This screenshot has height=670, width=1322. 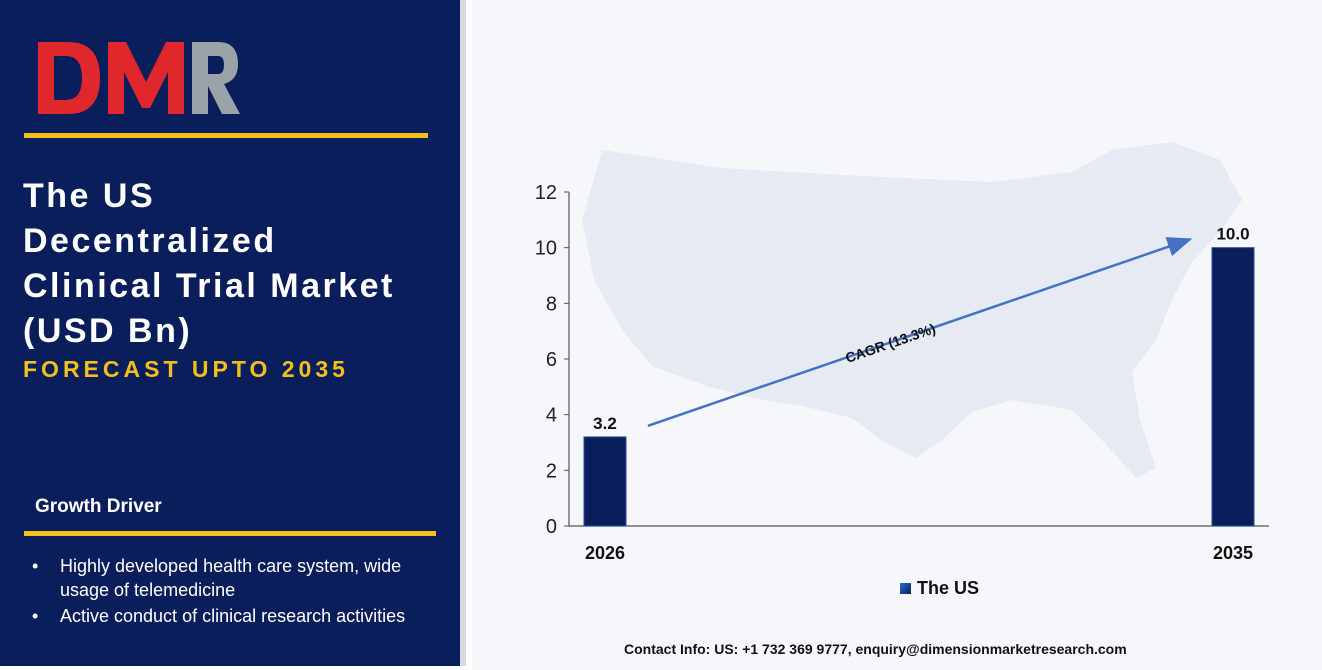 What do you see at coordinates (89, 196) in the screenshot?
I see `title-line: The US` at bounding box center [89, 196].